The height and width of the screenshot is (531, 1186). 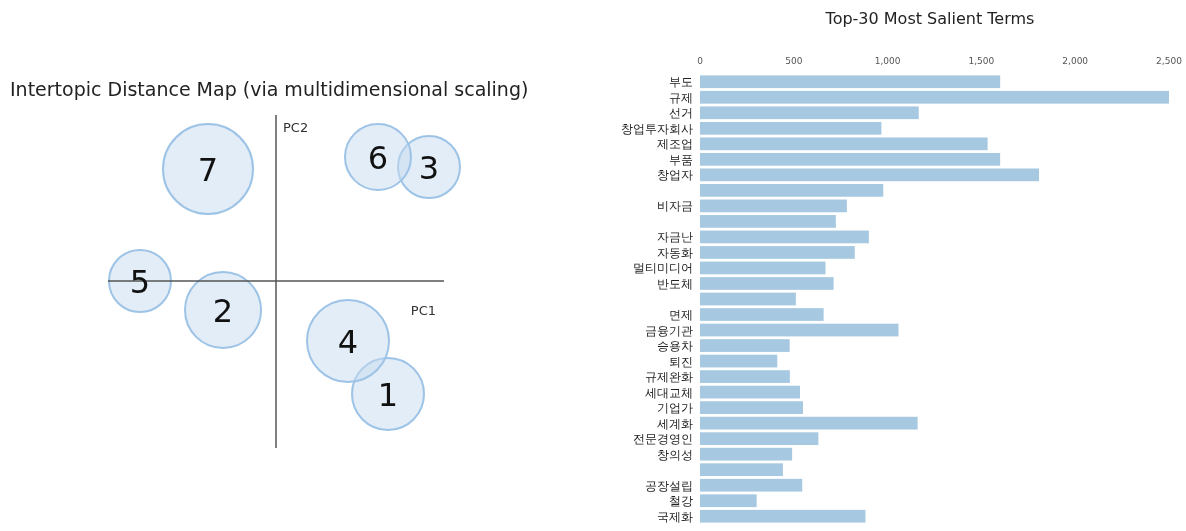 I want to click on x-tick-label: 1,500, so click(x=981, y=61).